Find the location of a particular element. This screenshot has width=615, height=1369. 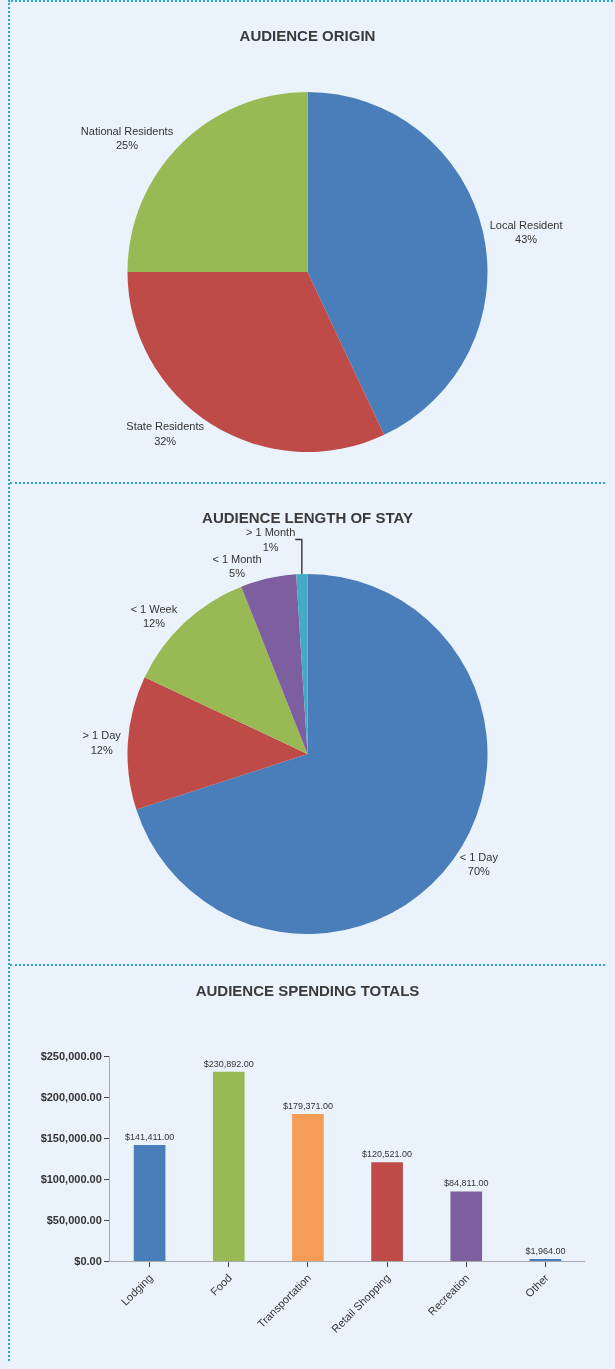

slice-label: < 1 Month is located at coordinates (237, 558).